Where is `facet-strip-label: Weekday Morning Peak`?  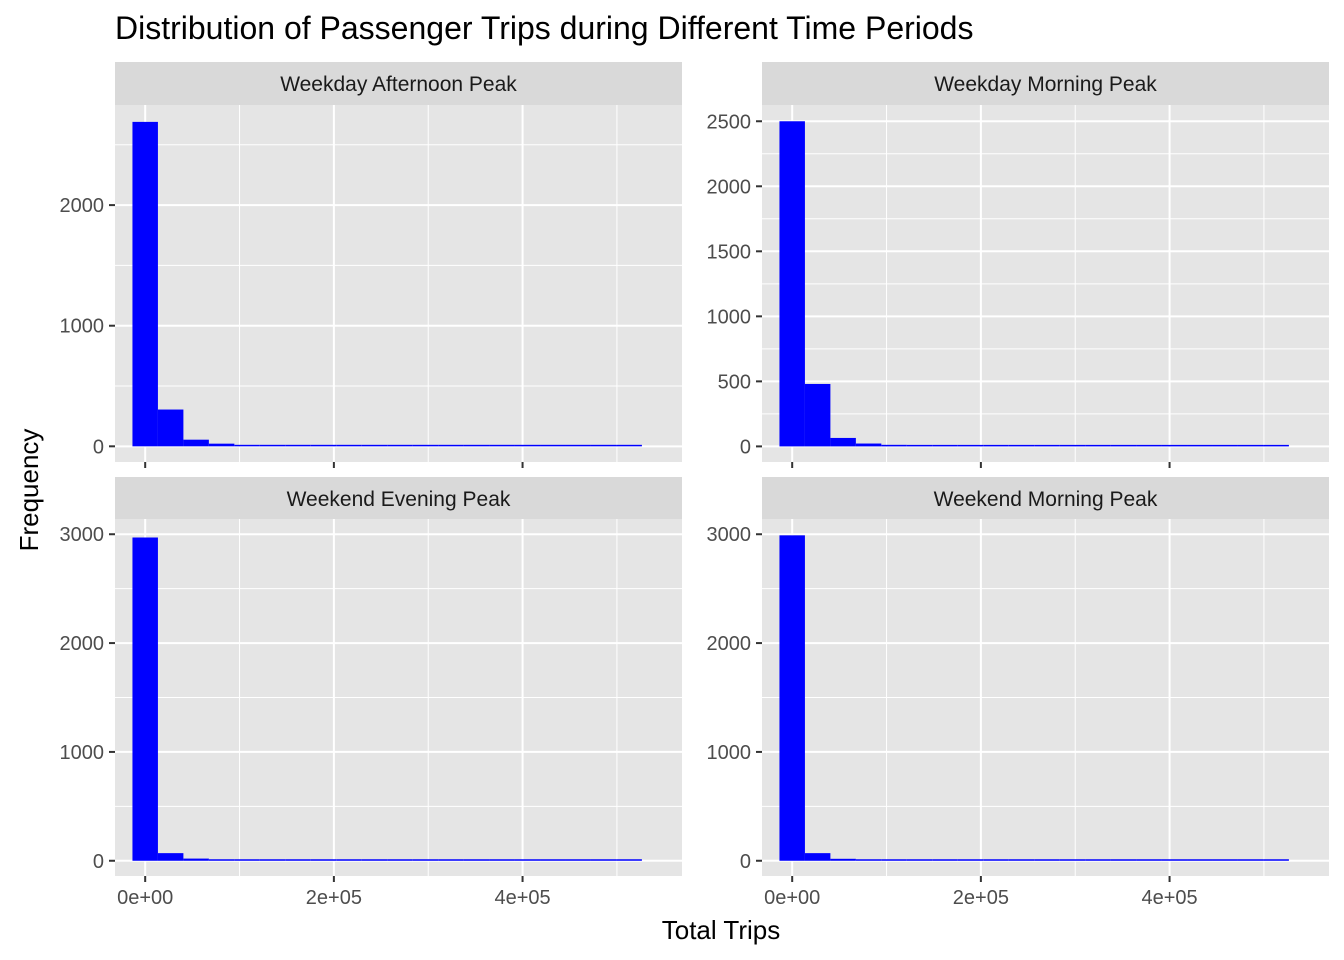 facet-strip-label: Weekday Morning Peak is located at coordinates (1045, 84).